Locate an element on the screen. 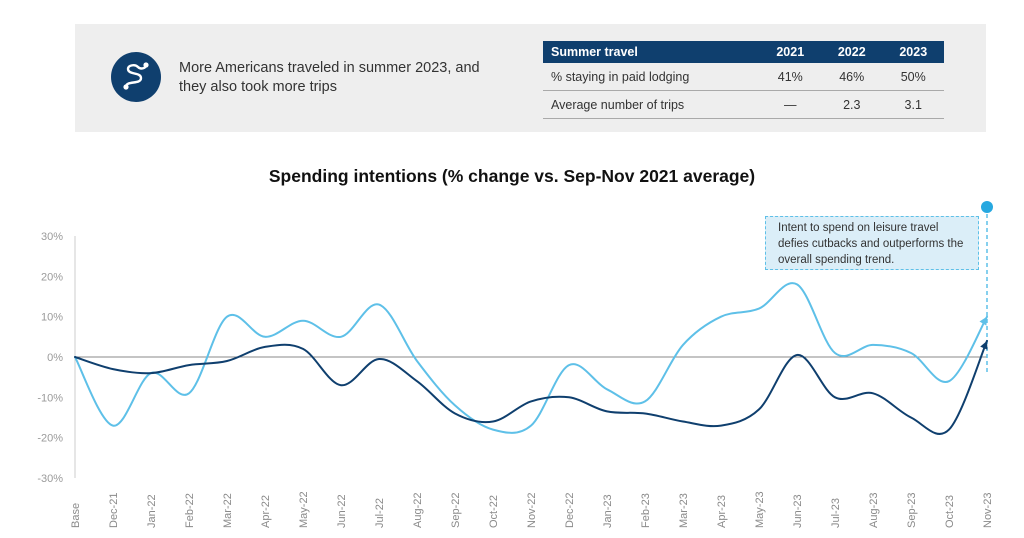  x-tick-label: Feb-23 is located at coordinates (646, 510).